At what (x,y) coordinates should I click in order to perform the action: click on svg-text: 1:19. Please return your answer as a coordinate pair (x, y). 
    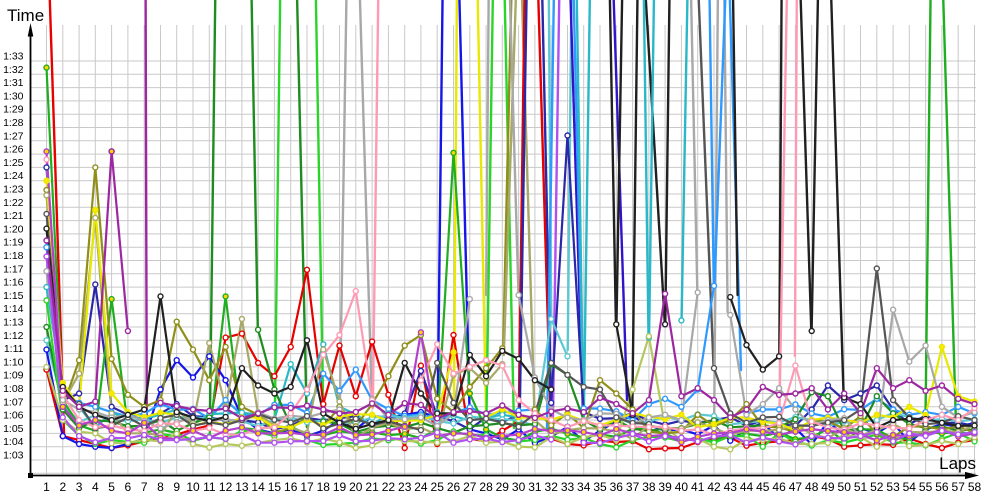
    Looking at the image, I should click on (13, 243).